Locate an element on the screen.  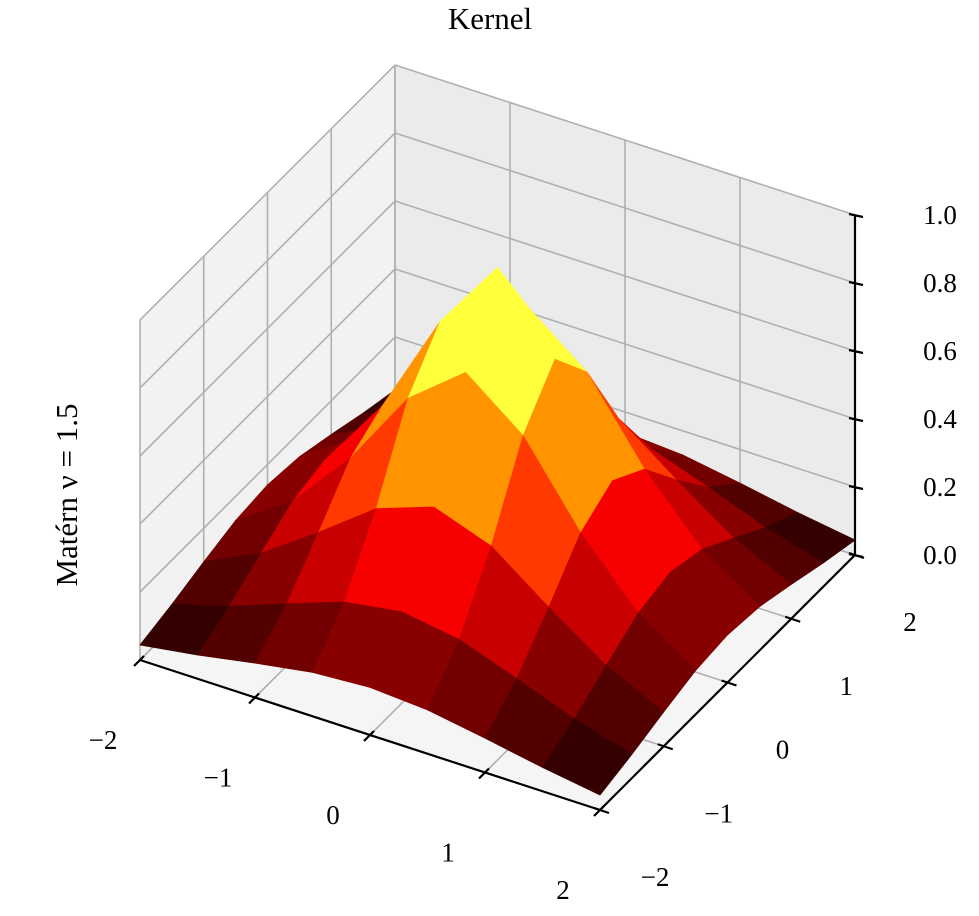
x-tick-label: −1 is located at coordinates (218, 778).